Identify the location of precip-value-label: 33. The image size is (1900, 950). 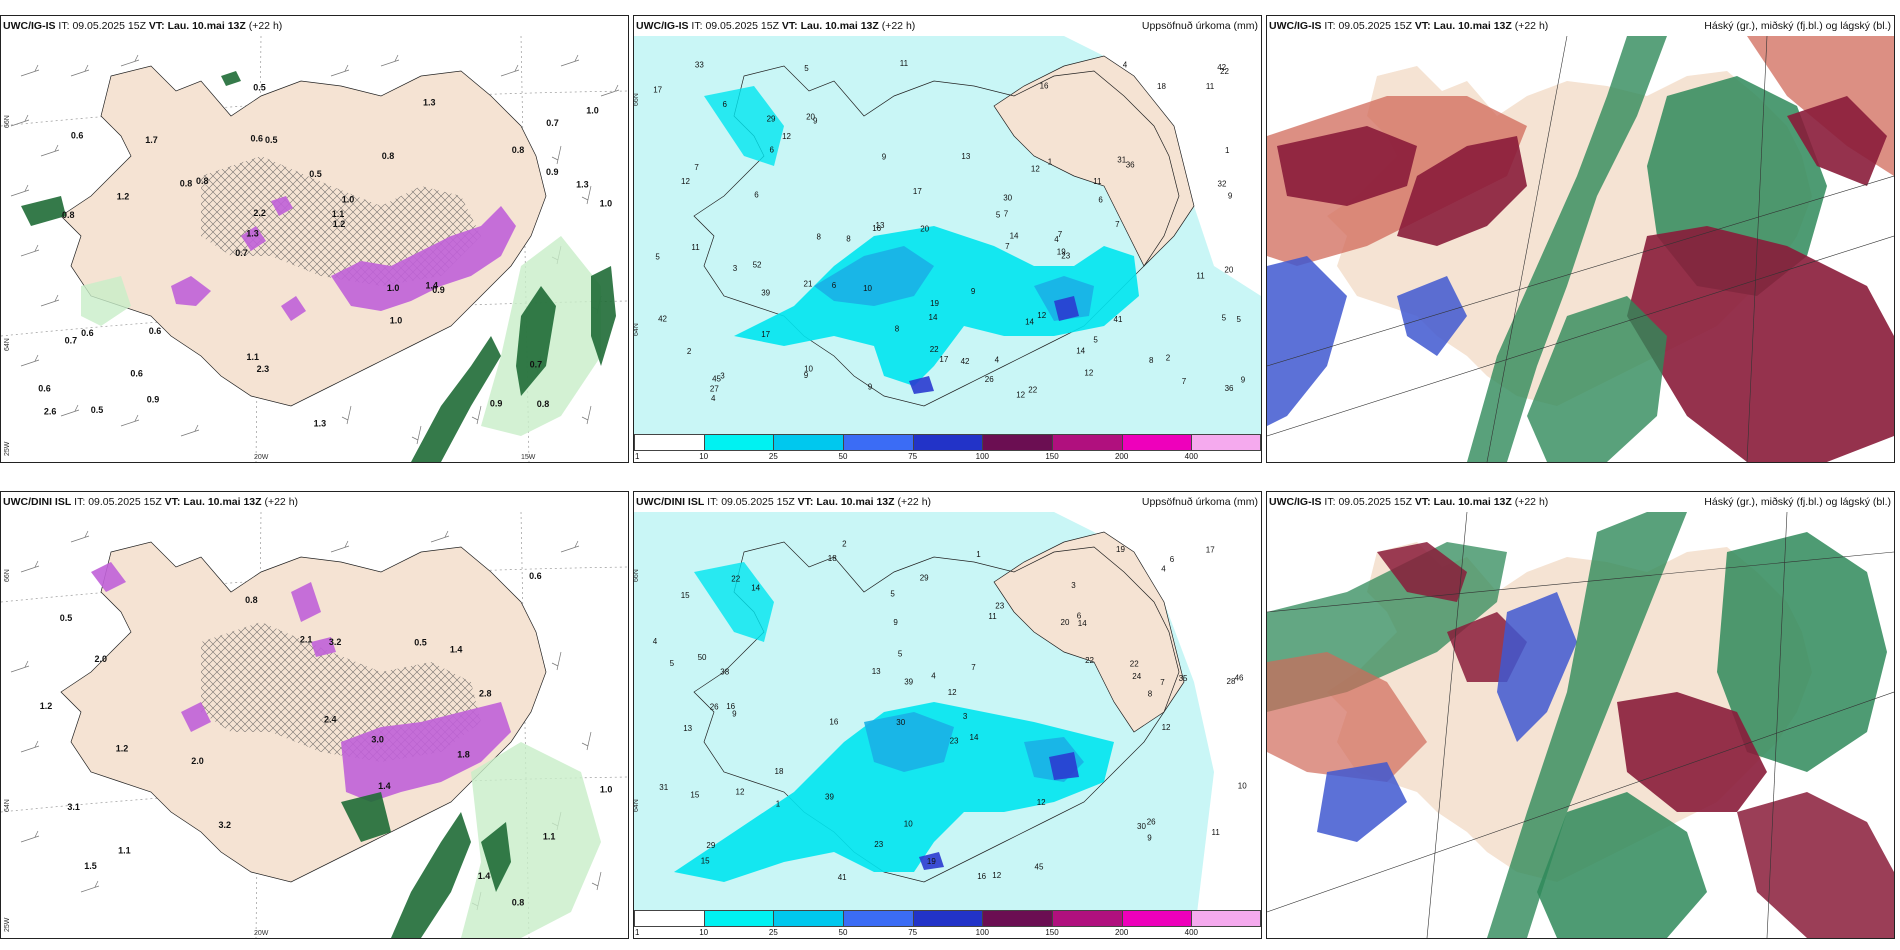
(699, 64).